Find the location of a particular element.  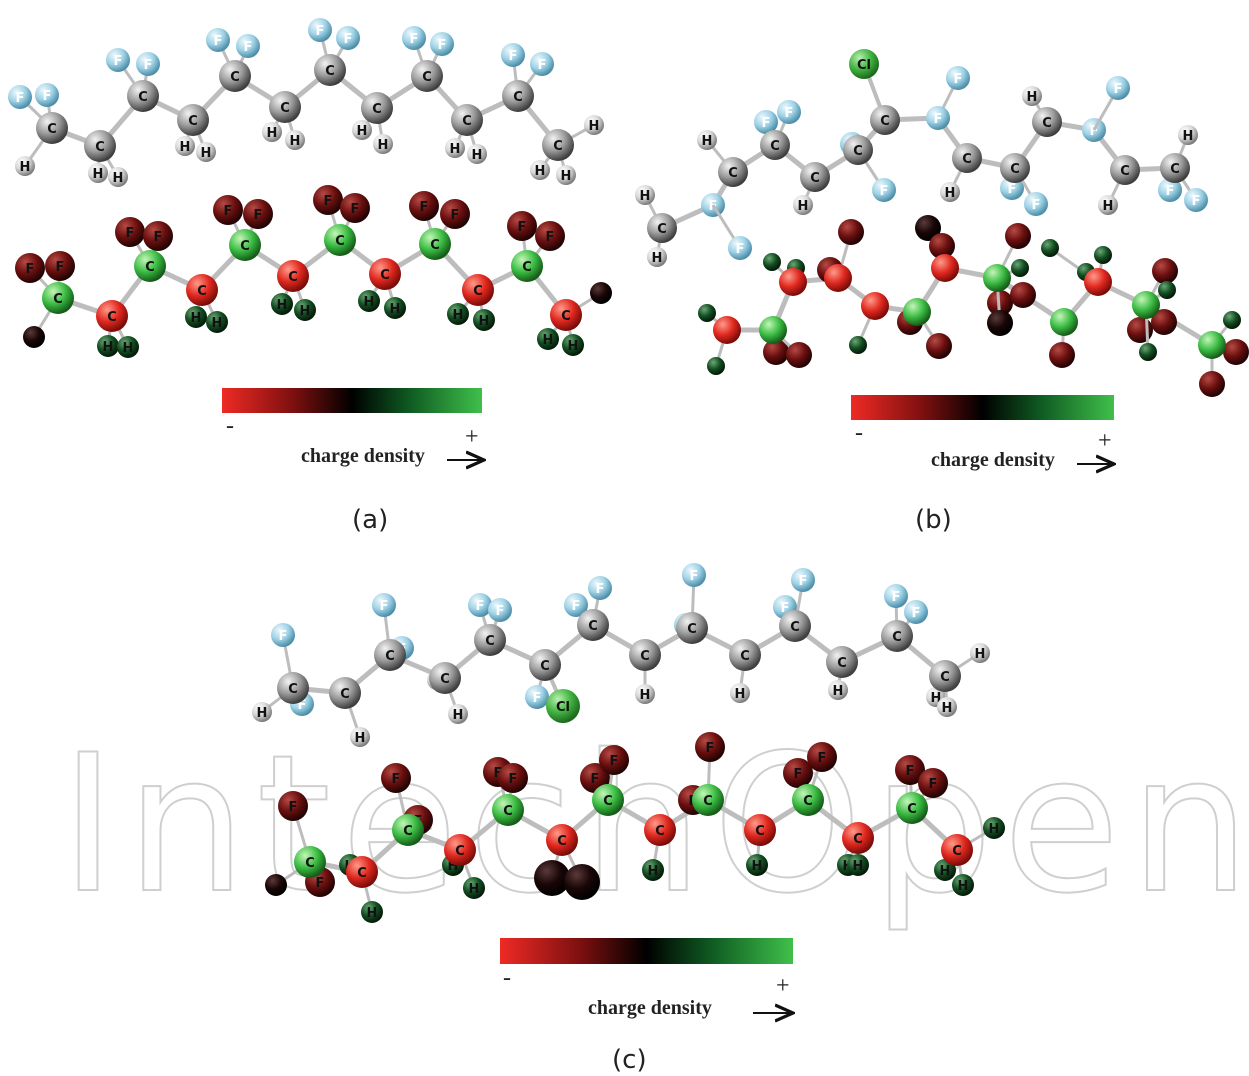

panel-a-minus-label: - is located at coordinates (230, 426).